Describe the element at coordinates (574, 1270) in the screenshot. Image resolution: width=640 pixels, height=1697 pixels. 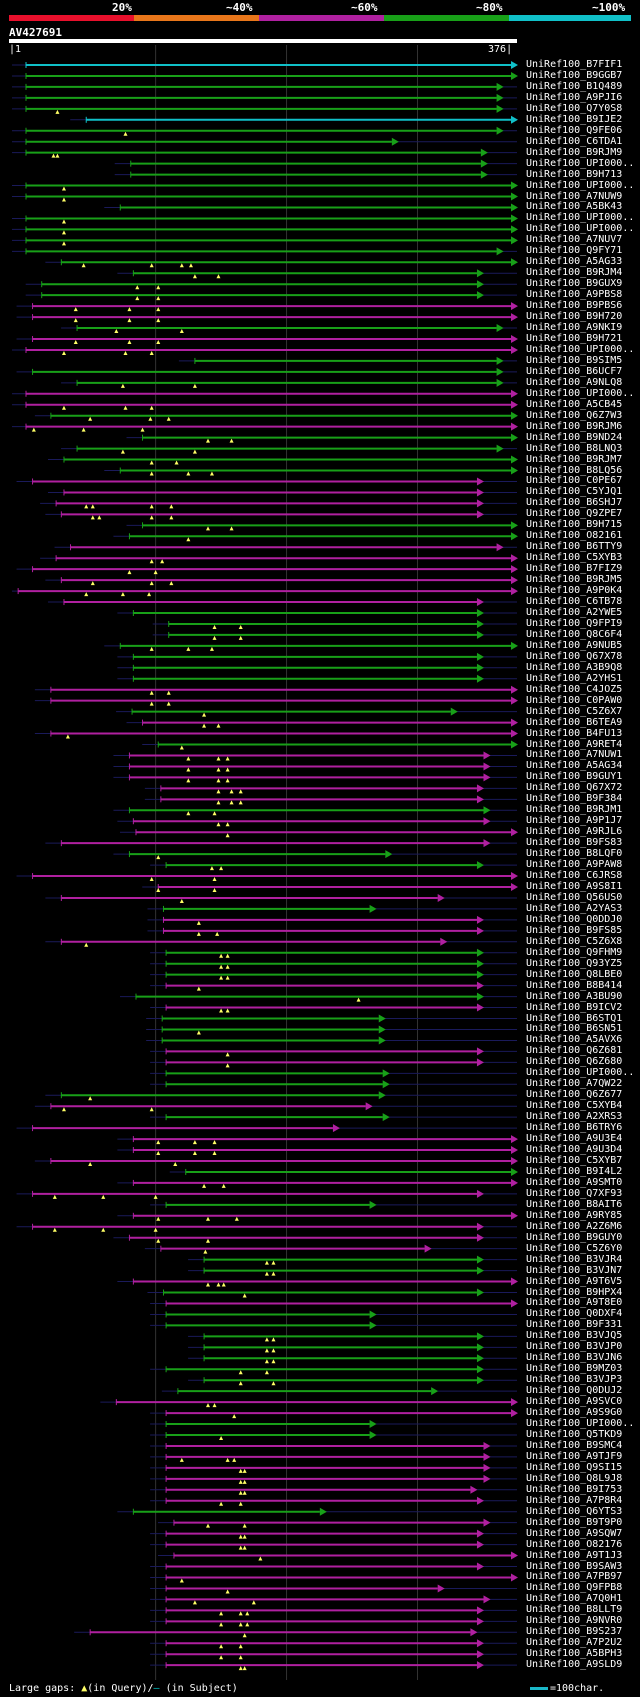
I see `hit-label: UniRef100_B3VJN7` at that location.